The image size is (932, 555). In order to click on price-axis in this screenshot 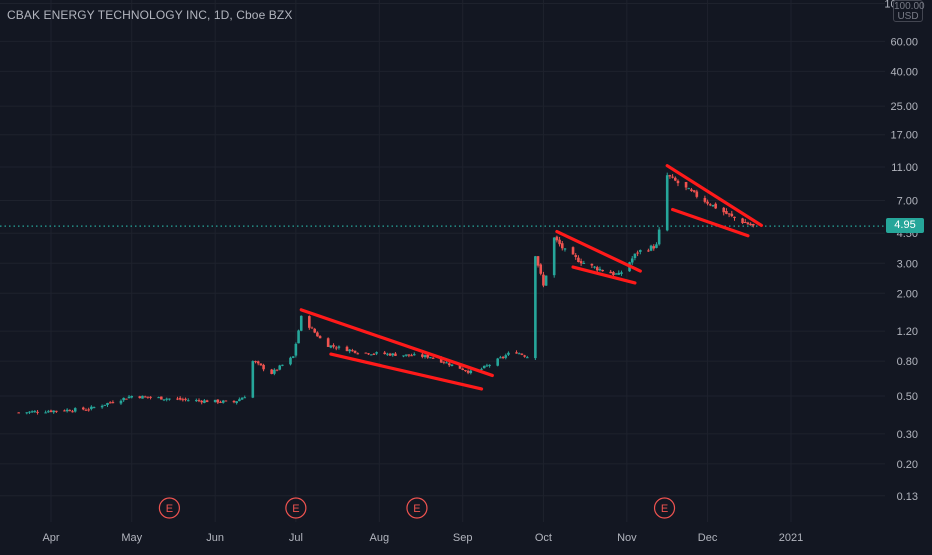, I will do `click(908, 261)`.